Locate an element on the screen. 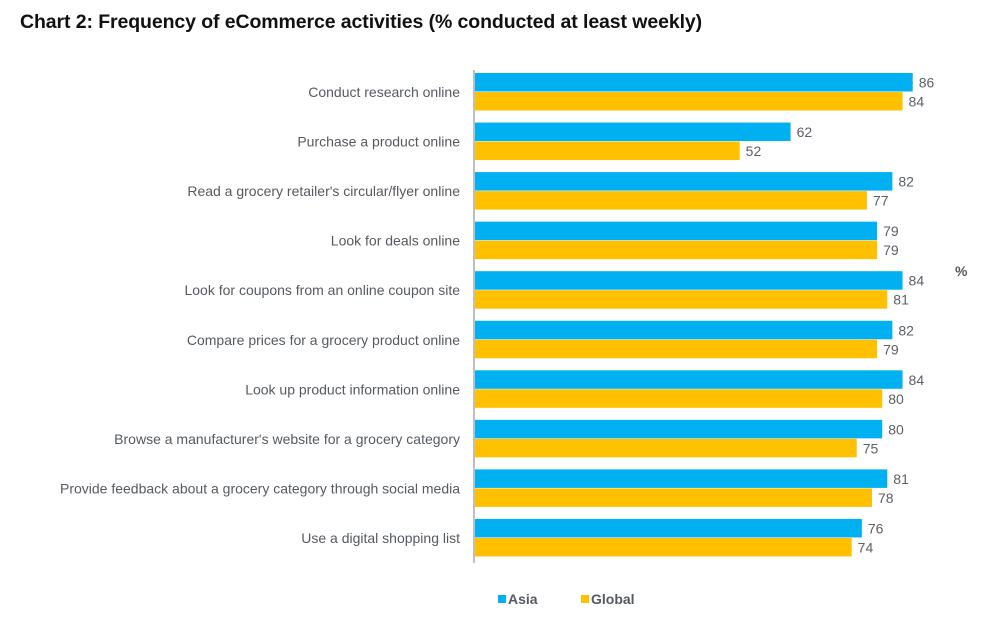 The height and width of the screenshot is (622, 1000). data-label-asia: 76 is located at coordinates (876, 528).